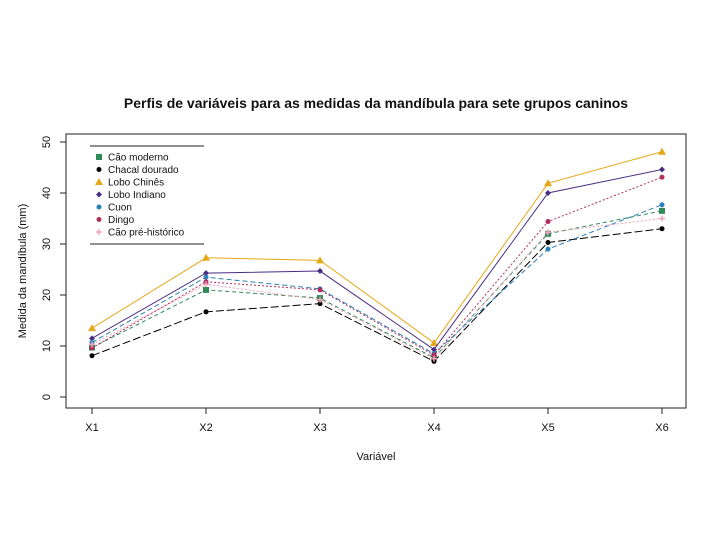  I want to click on legend-label: Chacal dourado, so click(143, 170).